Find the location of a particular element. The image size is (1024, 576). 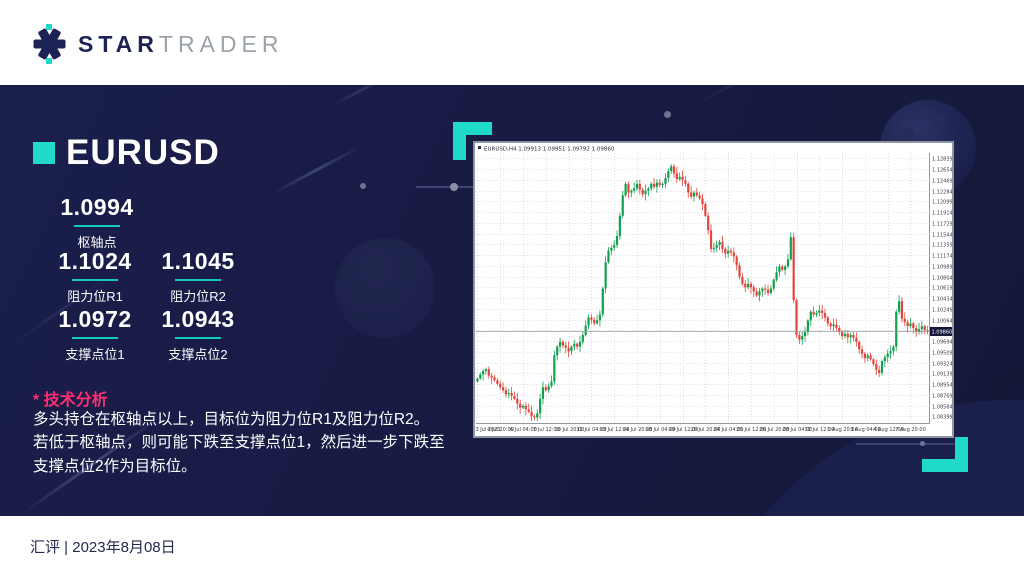

footer-text: 汇评 | 2023年8月08日 is located at coordinates (103, 547).